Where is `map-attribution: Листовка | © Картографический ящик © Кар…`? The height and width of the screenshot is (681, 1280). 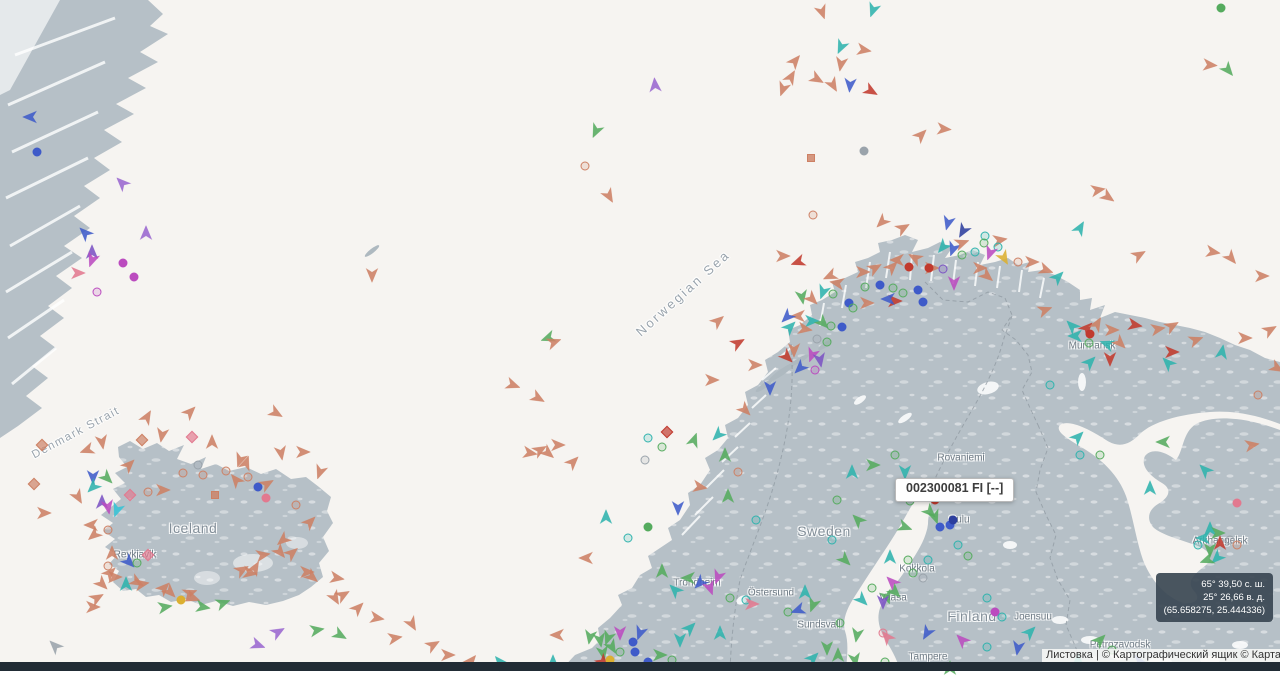
map-attribution: Листовка | © Картографический ящик © Кар… is located at coordinates (1161, 655).